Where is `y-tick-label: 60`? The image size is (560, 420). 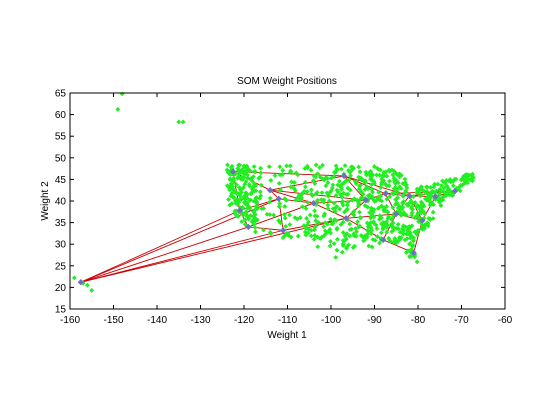 y-tick-label: 60 is located at coordinates (61, 115).